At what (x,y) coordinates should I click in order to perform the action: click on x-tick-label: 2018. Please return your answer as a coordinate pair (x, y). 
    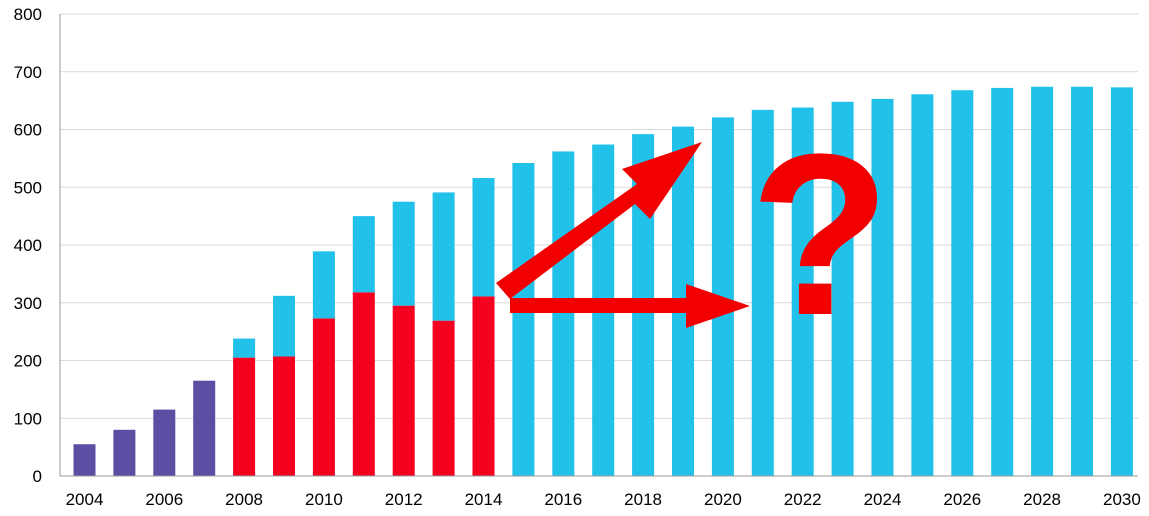
    Looking at the image, I should click on (643, 499).